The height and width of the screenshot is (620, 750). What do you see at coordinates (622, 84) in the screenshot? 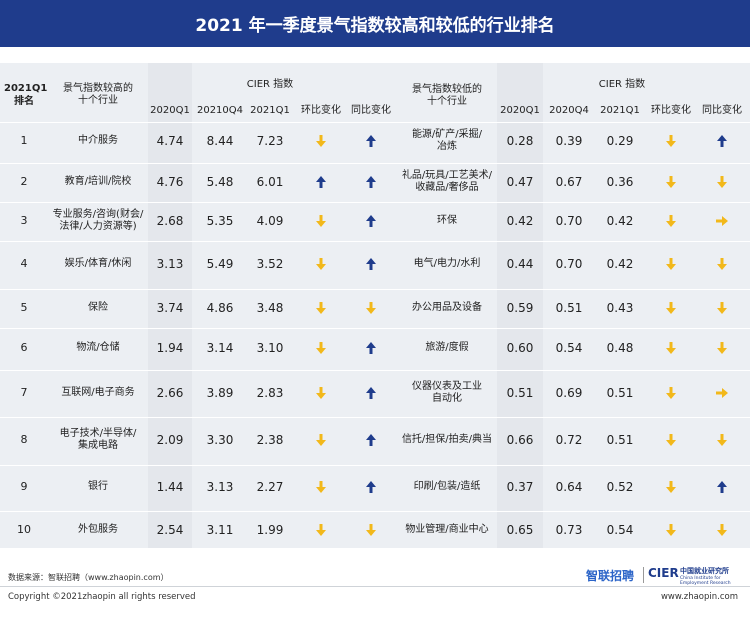
I see `header-cier-index-right: CIER 指数` at bounding box center [622, 84].